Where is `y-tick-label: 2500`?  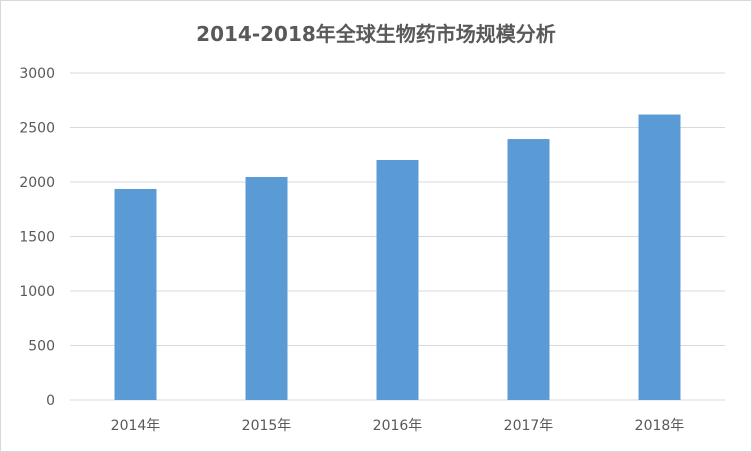
y-tick-label: 2500 is located at coordinates (37, 129).